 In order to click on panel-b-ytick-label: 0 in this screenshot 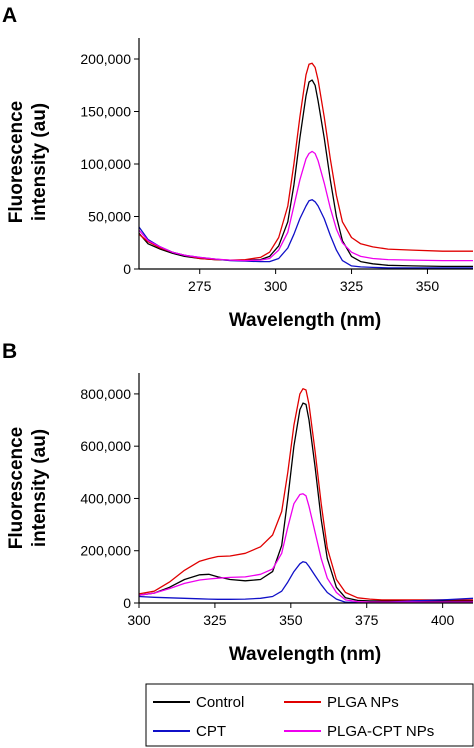, I will do `click(127, 603)`.